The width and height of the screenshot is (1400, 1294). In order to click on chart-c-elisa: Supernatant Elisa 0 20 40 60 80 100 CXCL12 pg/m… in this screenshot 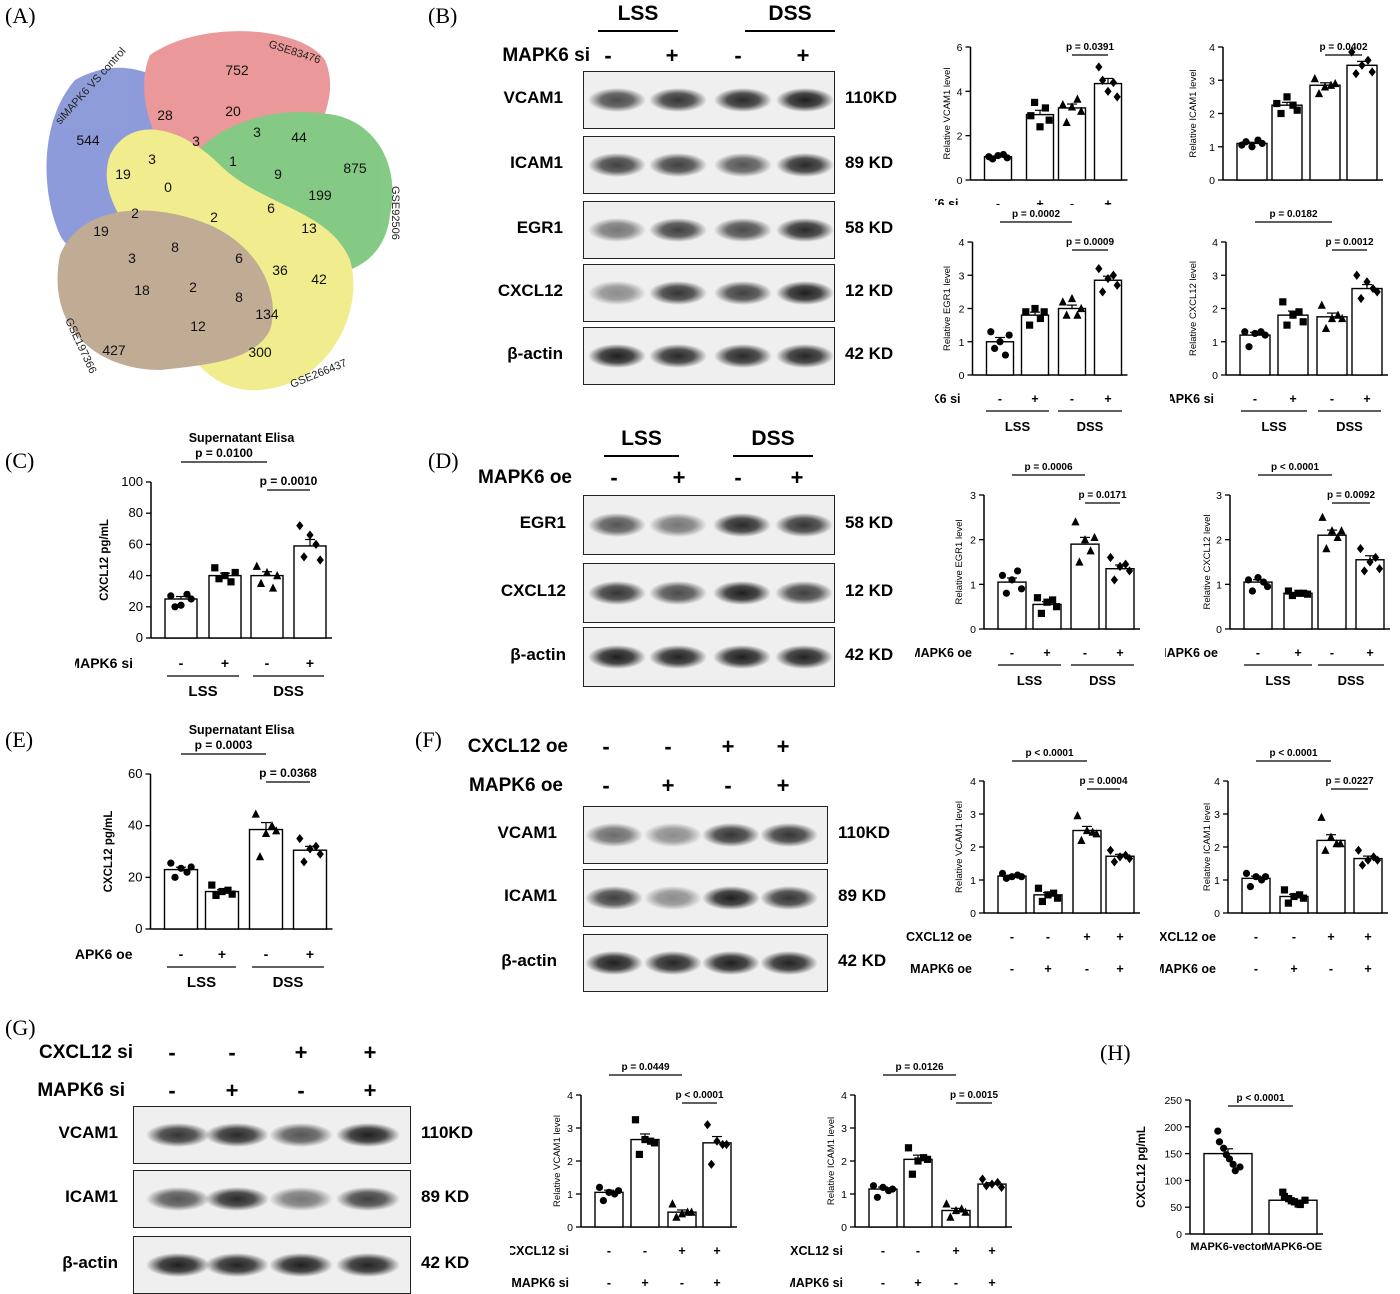, I will do `click(203, 565)`.